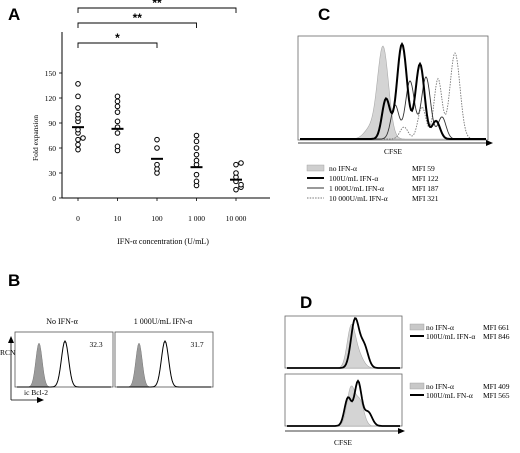 The image size is (520, 453). I want to click on panel-c-legend-label: 10 000U/mL IFN-α, so click(358, 198).